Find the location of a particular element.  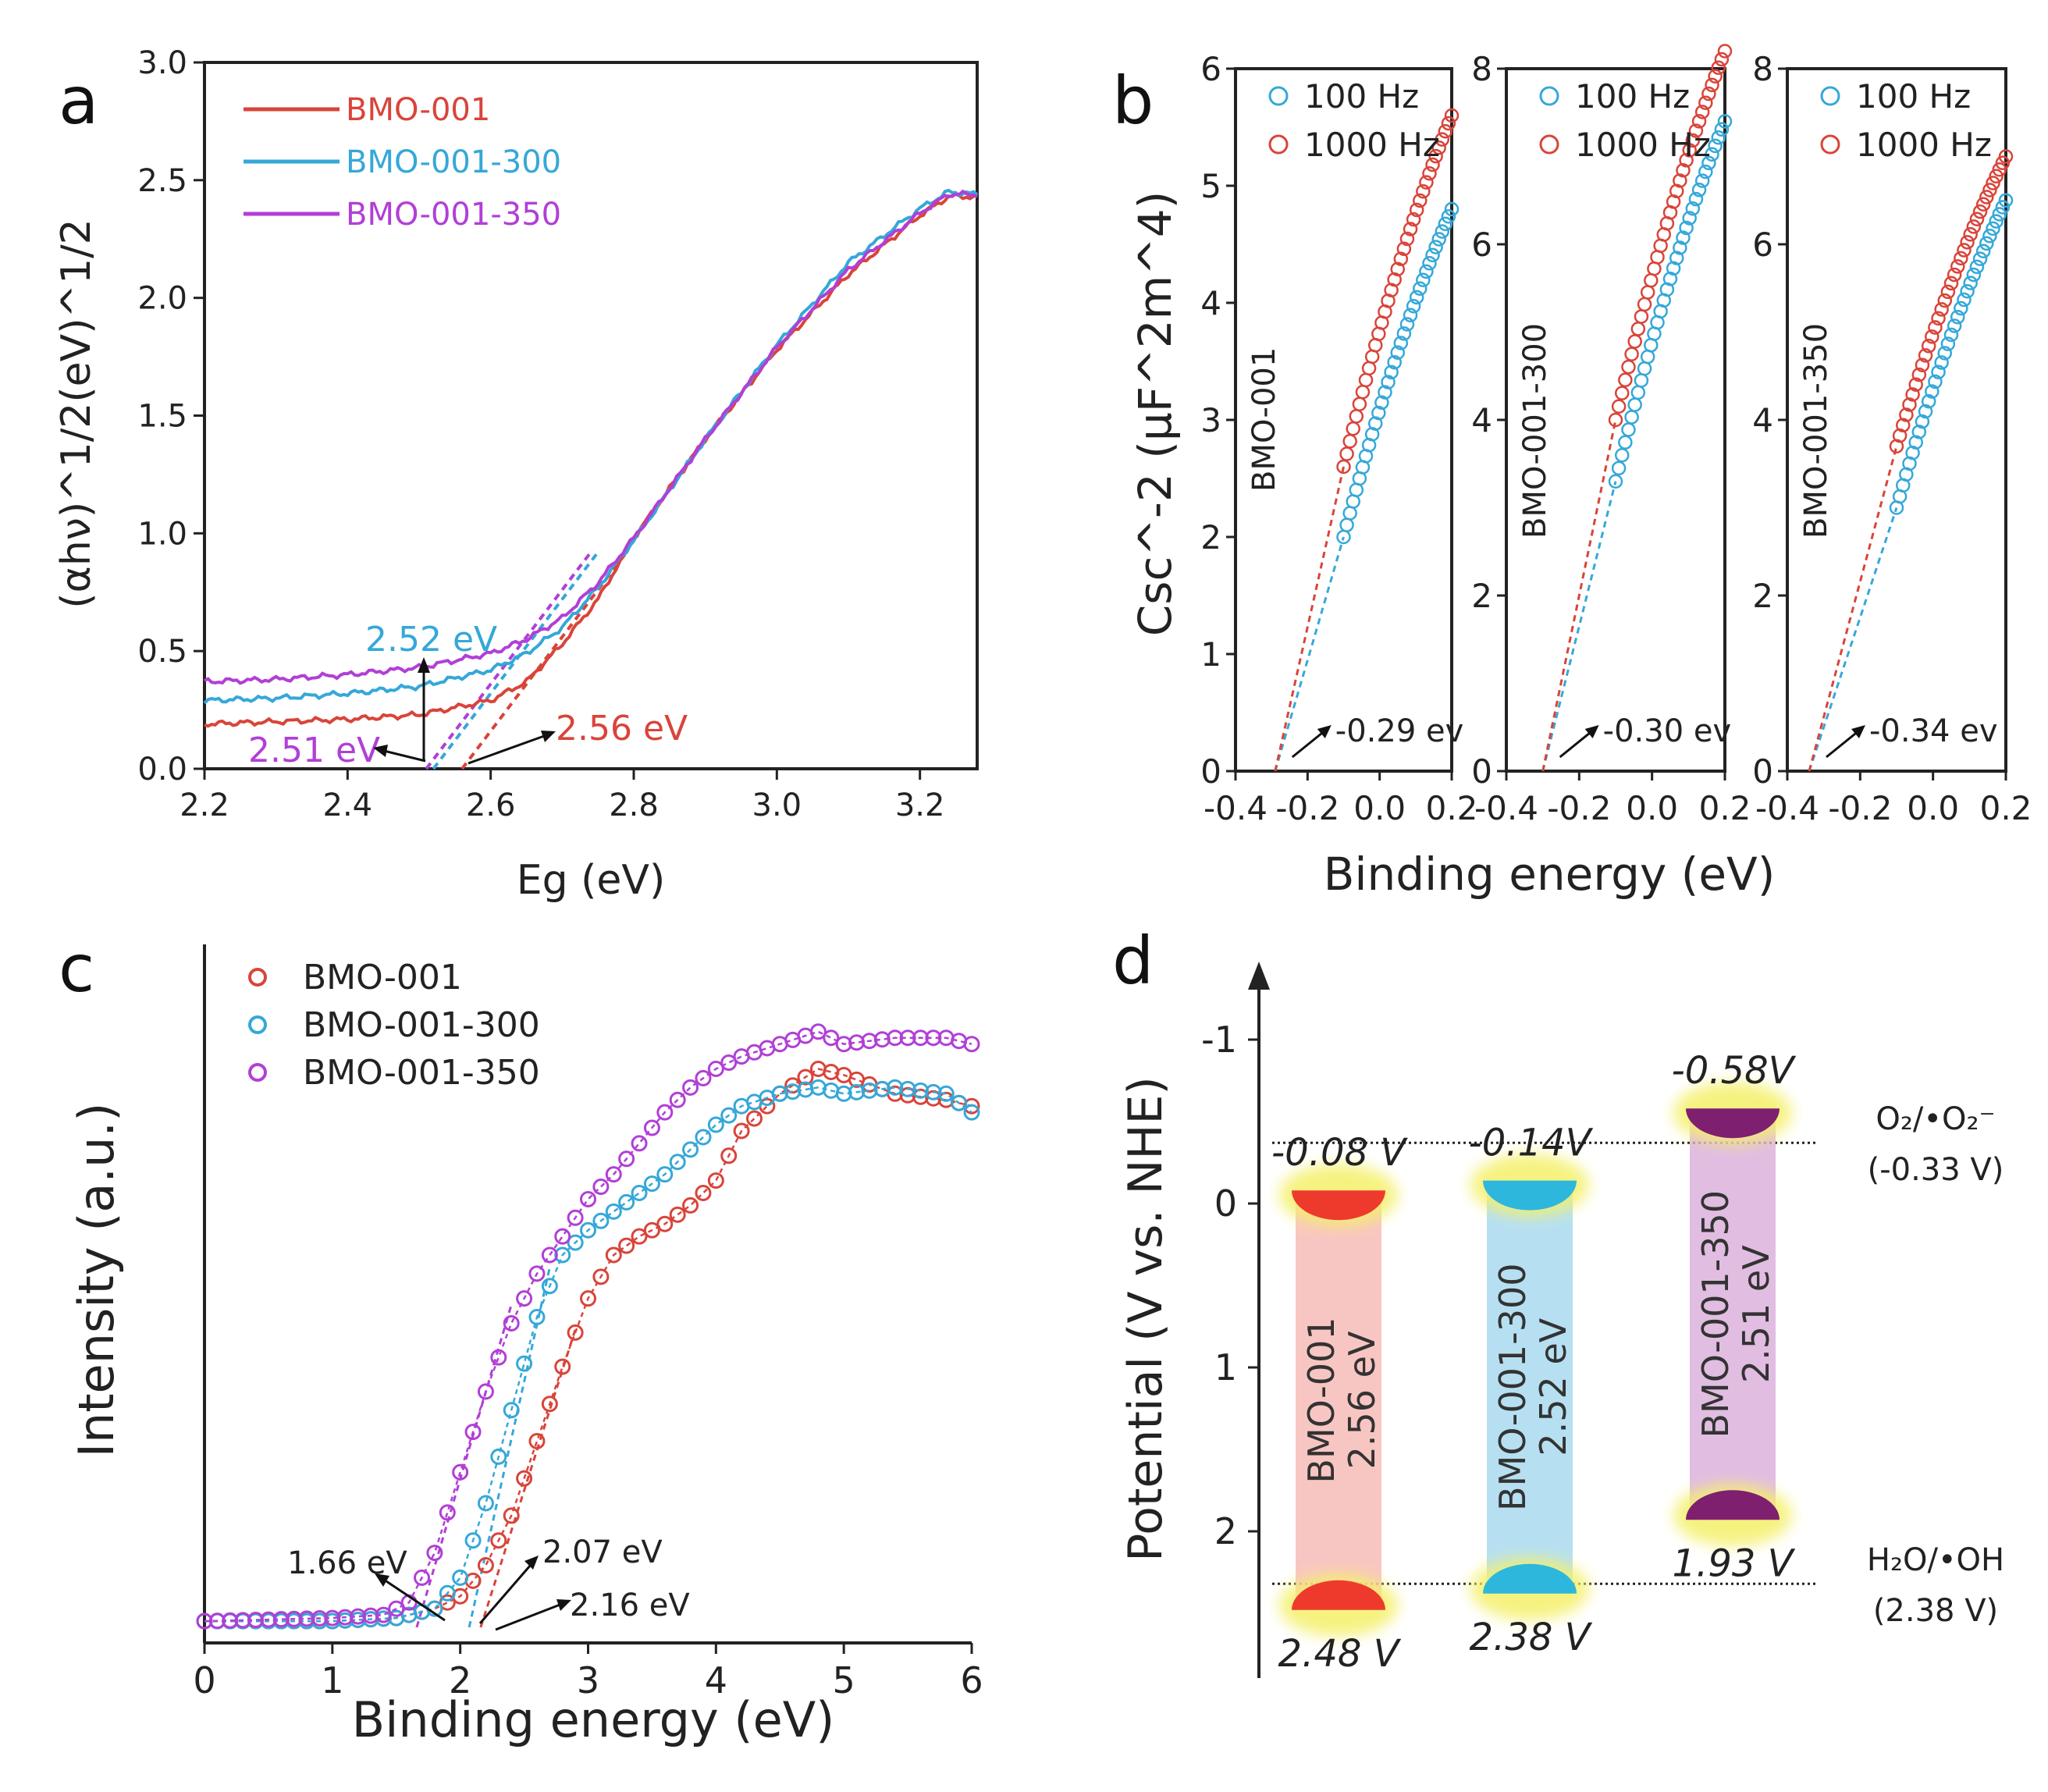

x-tick-label: 3 is located at coordinates (588, 1680).